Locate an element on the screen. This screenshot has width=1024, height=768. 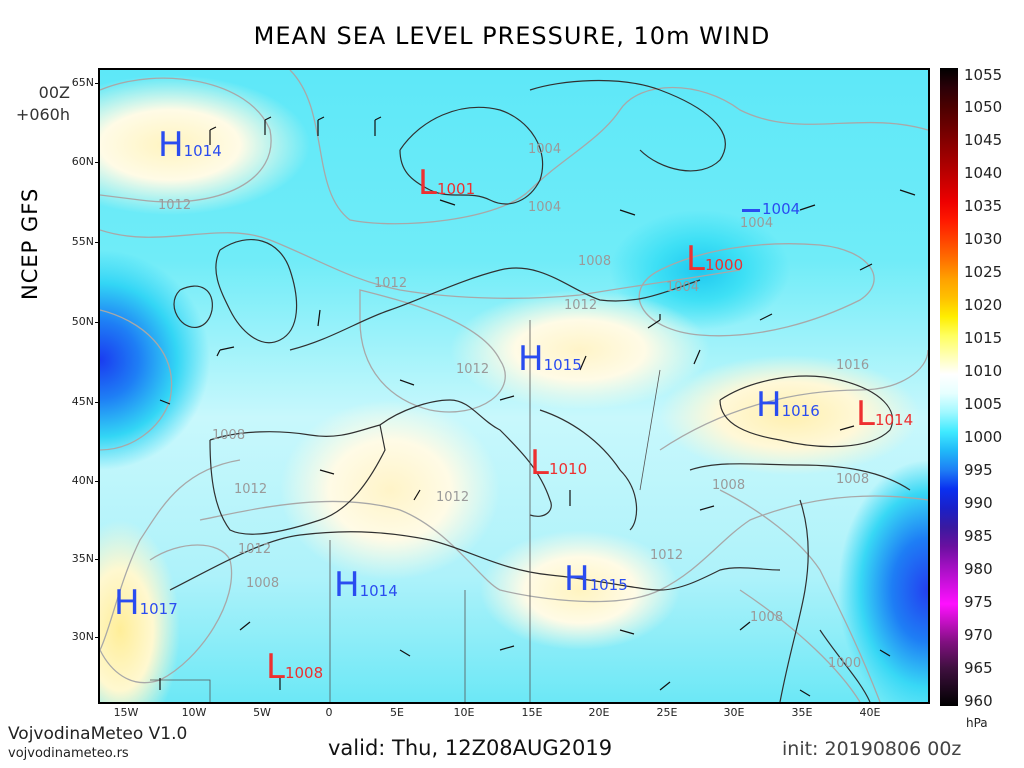
colorbar-tick: 1020 is located at coordinates (983, 305).